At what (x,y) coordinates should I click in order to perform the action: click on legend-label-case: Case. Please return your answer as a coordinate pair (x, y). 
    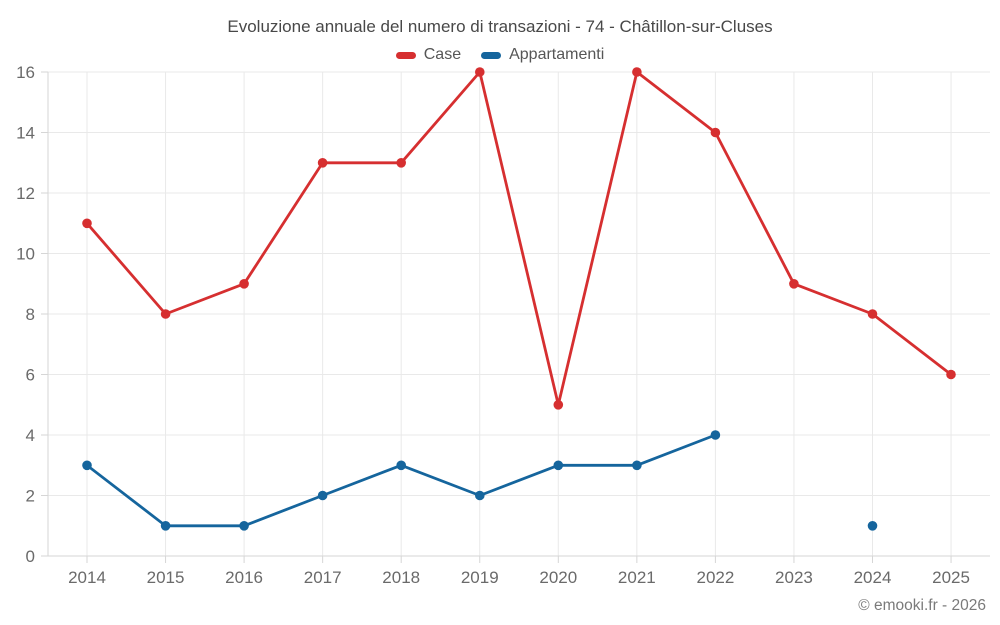
    Looking at the image, I should click on (442, 54).